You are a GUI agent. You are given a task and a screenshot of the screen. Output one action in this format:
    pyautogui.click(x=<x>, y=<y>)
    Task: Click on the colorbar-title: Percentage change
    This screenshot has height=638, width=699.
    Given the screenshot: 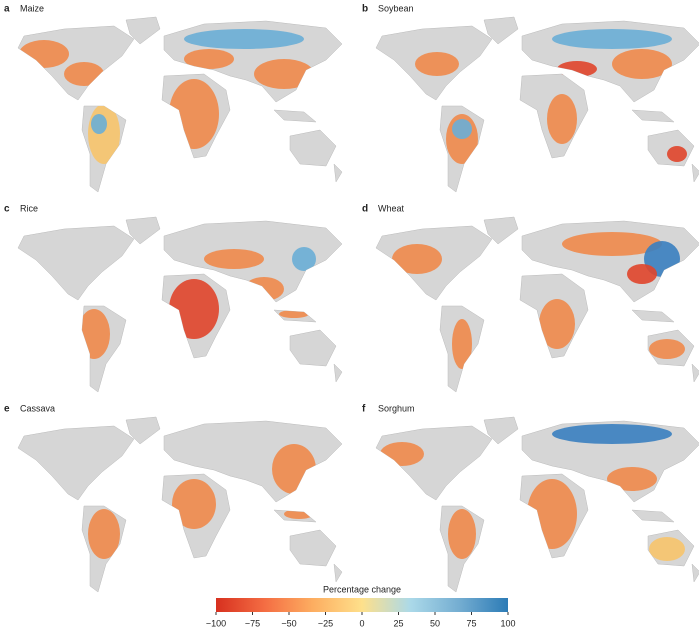 What is the action you would take?
    pyautogui.click(x=362, y=589)
    